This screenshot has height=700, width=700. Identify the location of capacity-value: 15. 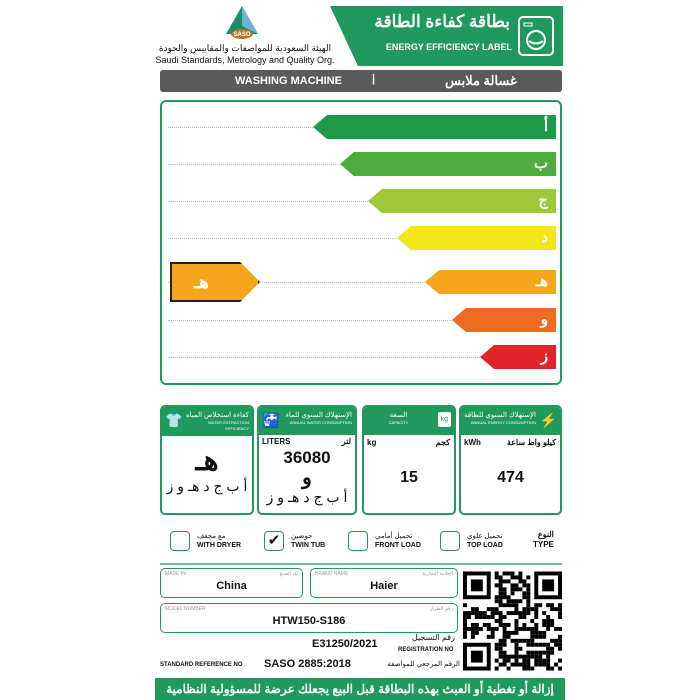
(409, 477).